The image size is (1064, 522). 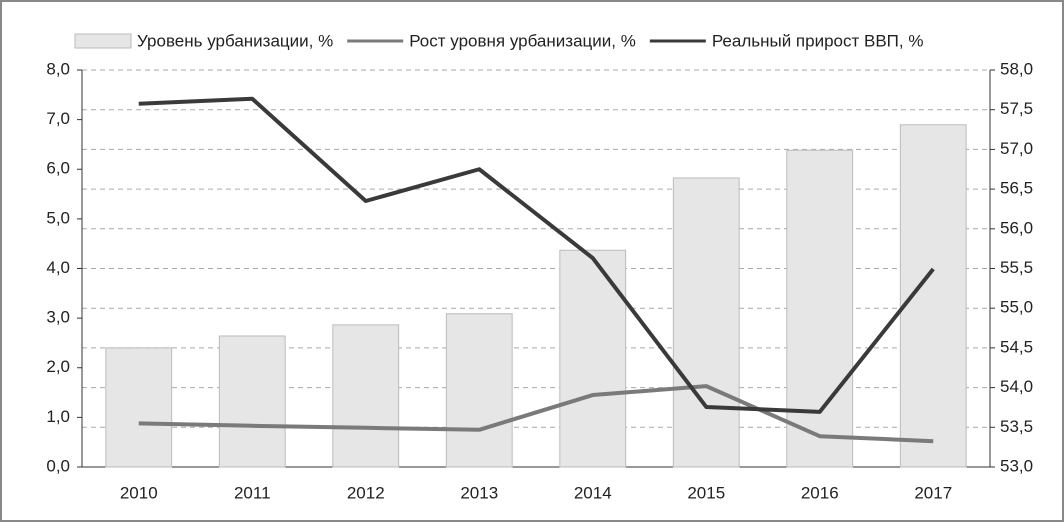 What do you see at coordinates (479, 492) in the screenshot?
I see `x-tick-label: 2013` at bounding box center [479, 492].